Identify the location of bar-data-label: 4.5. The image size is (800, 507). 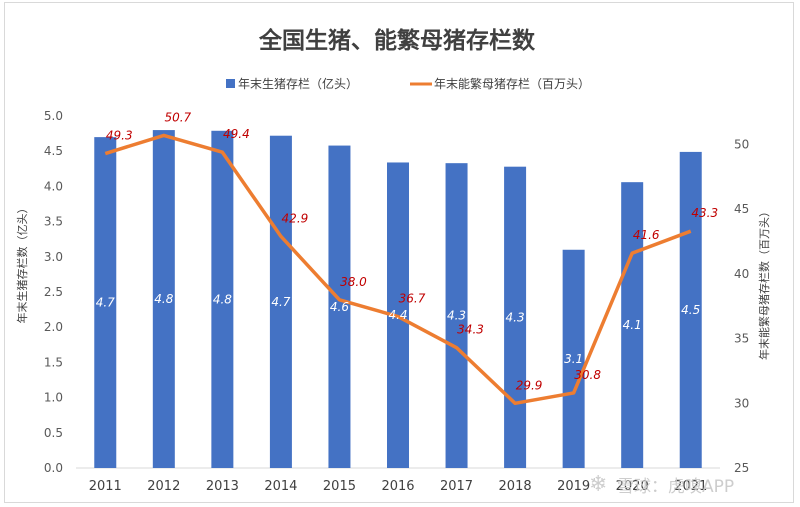
(690, 310).